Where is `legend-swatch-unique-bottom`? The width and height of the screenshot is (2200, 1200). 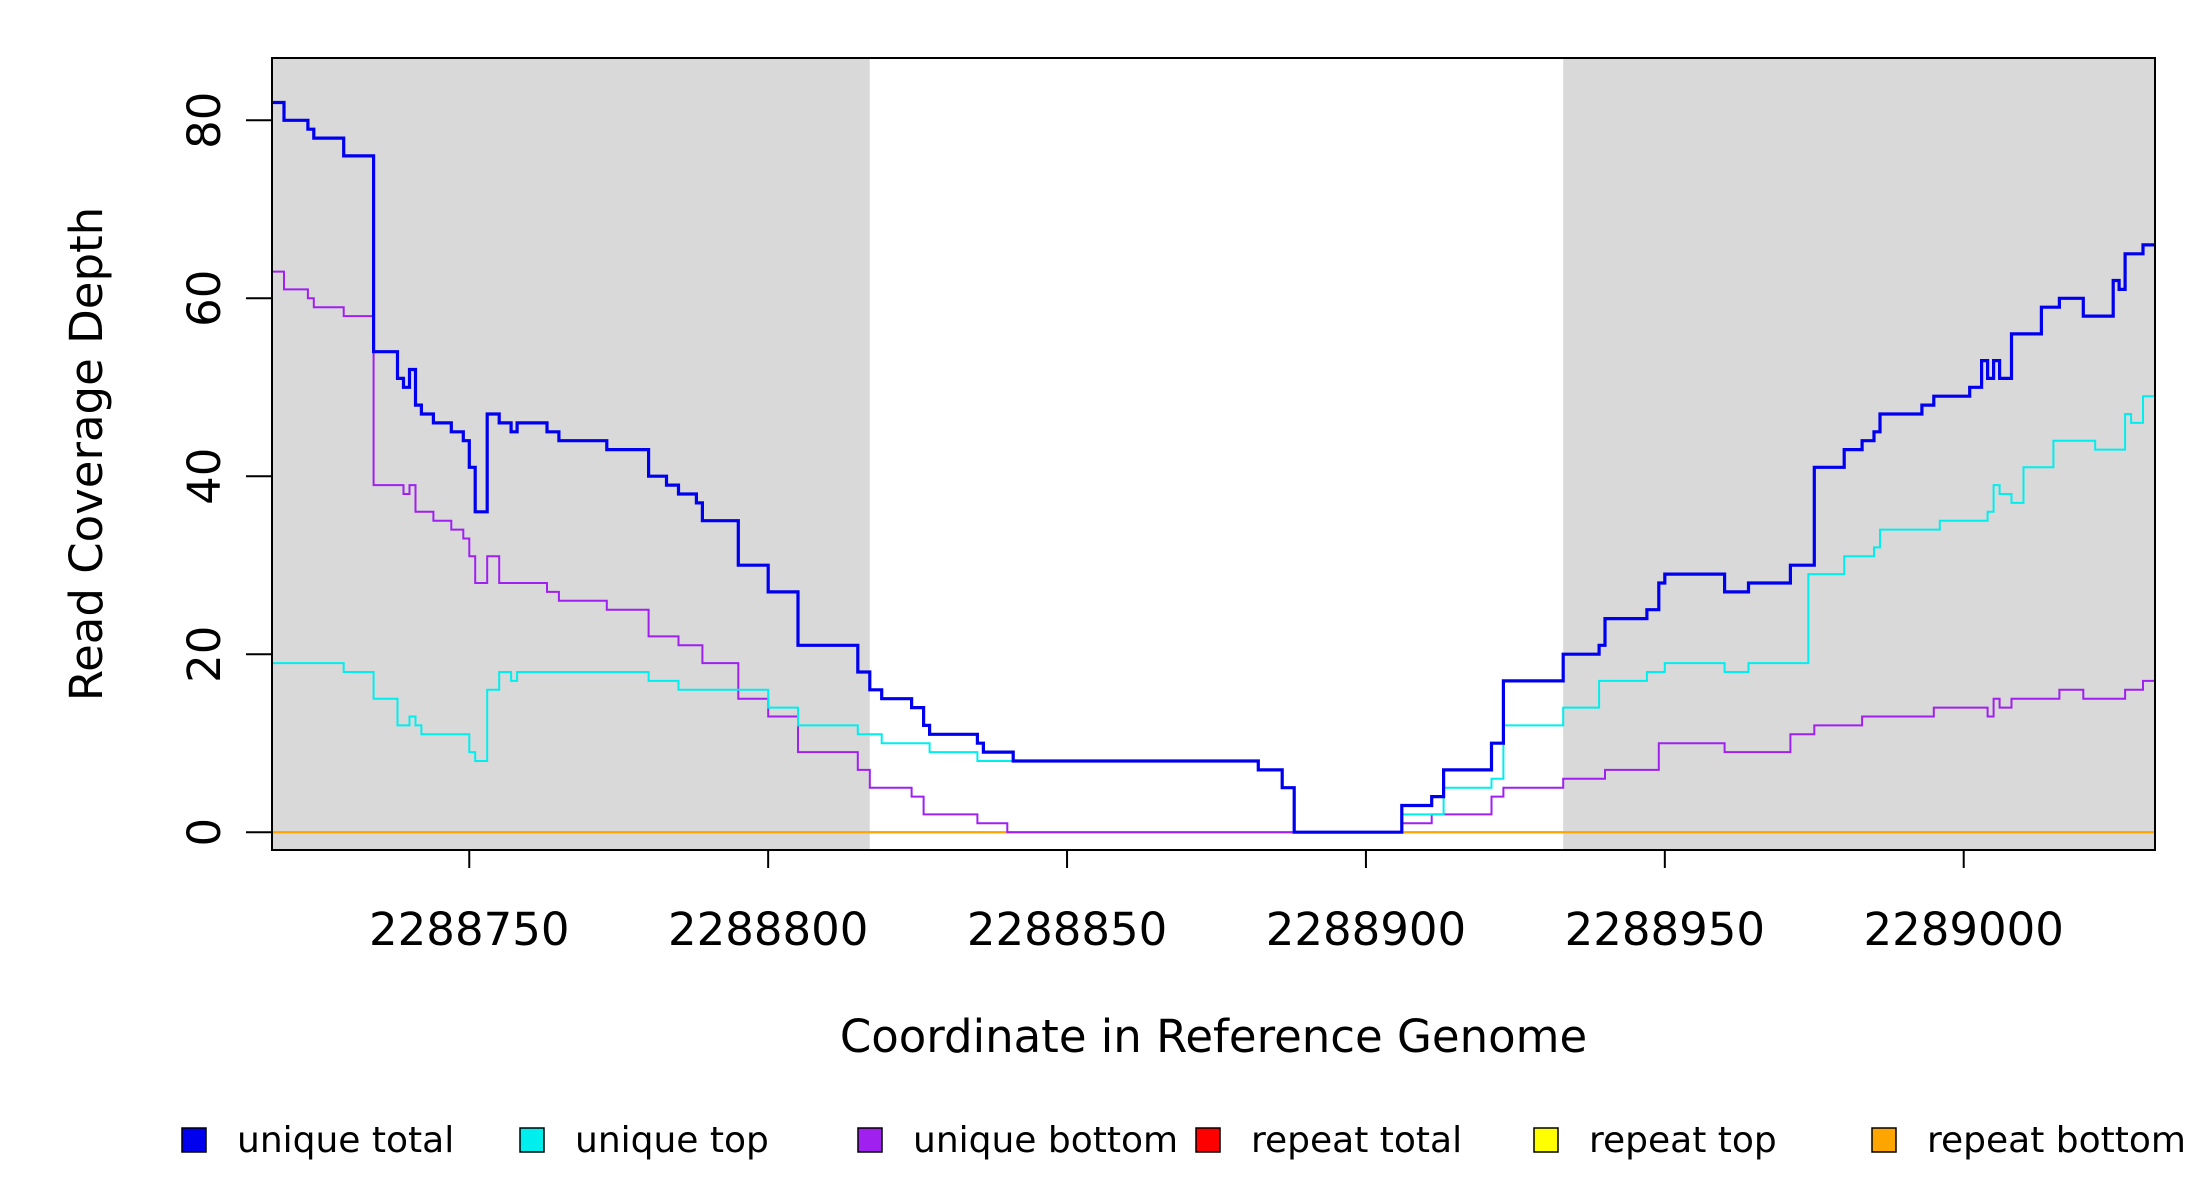
legend-swatch-unique-bottom is located at coordinates (870, 1140).